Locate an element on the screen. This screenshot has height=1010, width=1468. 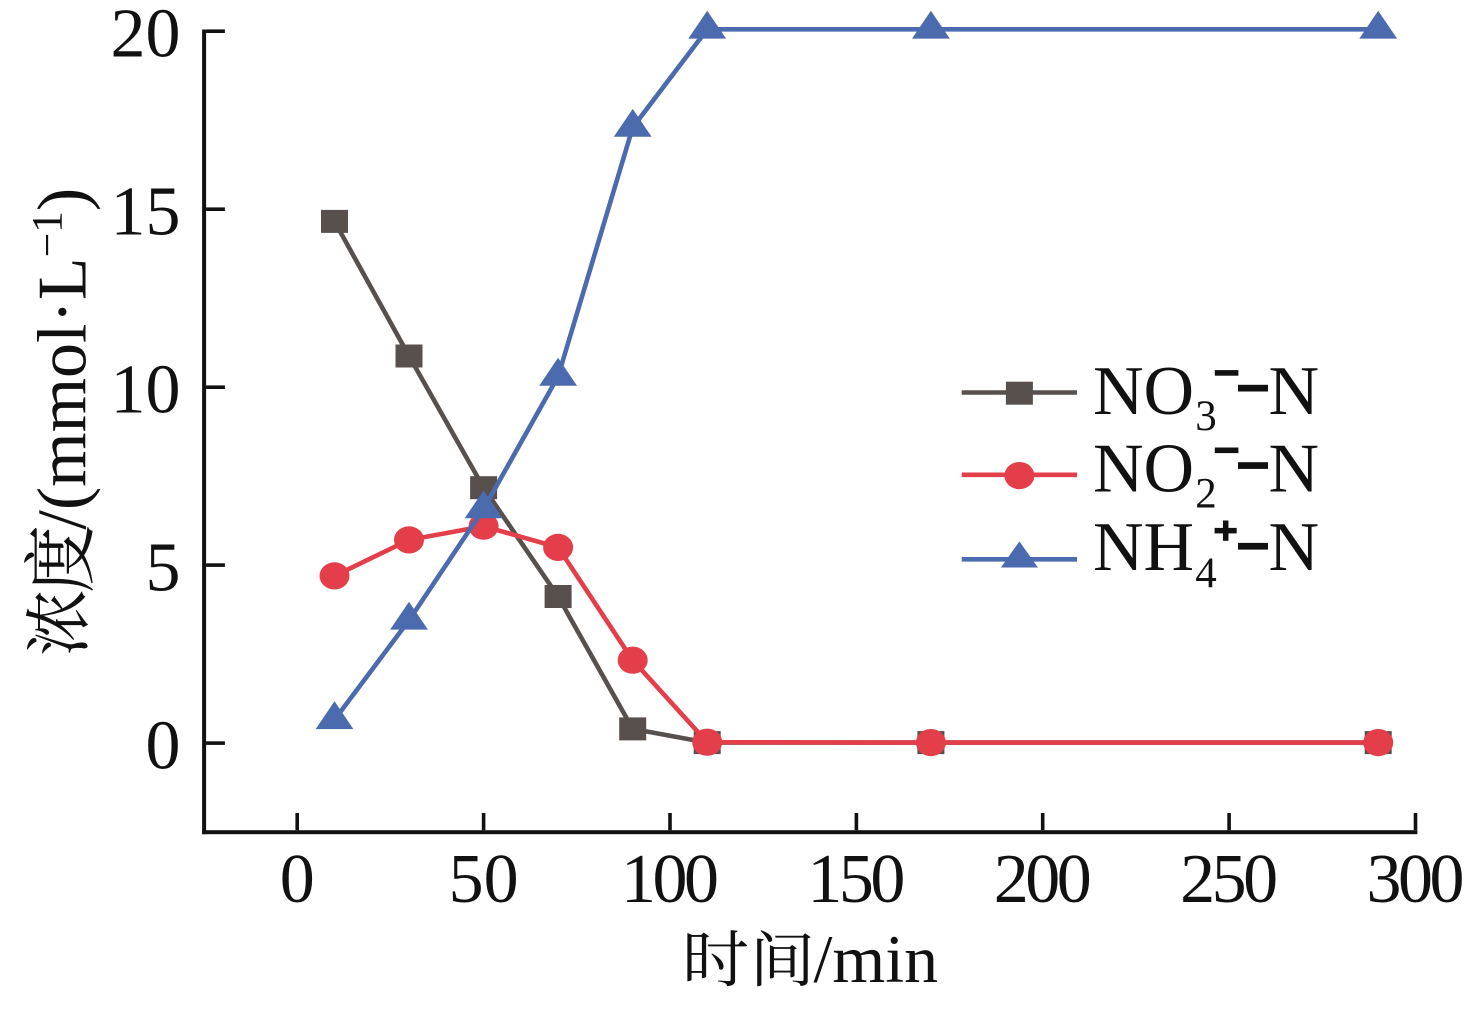
svg-text: 20 is located at coordinates (146, 36).